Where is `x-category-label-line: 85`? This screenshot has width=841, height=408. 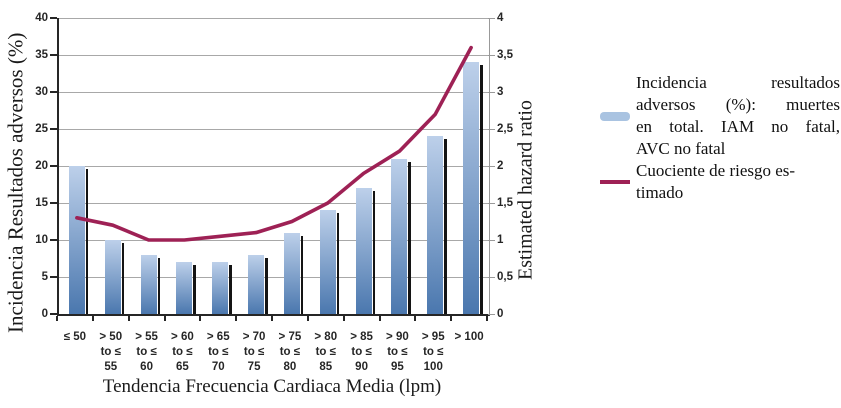 x-category-label-line: 85 is located at coordinates (326, 367).